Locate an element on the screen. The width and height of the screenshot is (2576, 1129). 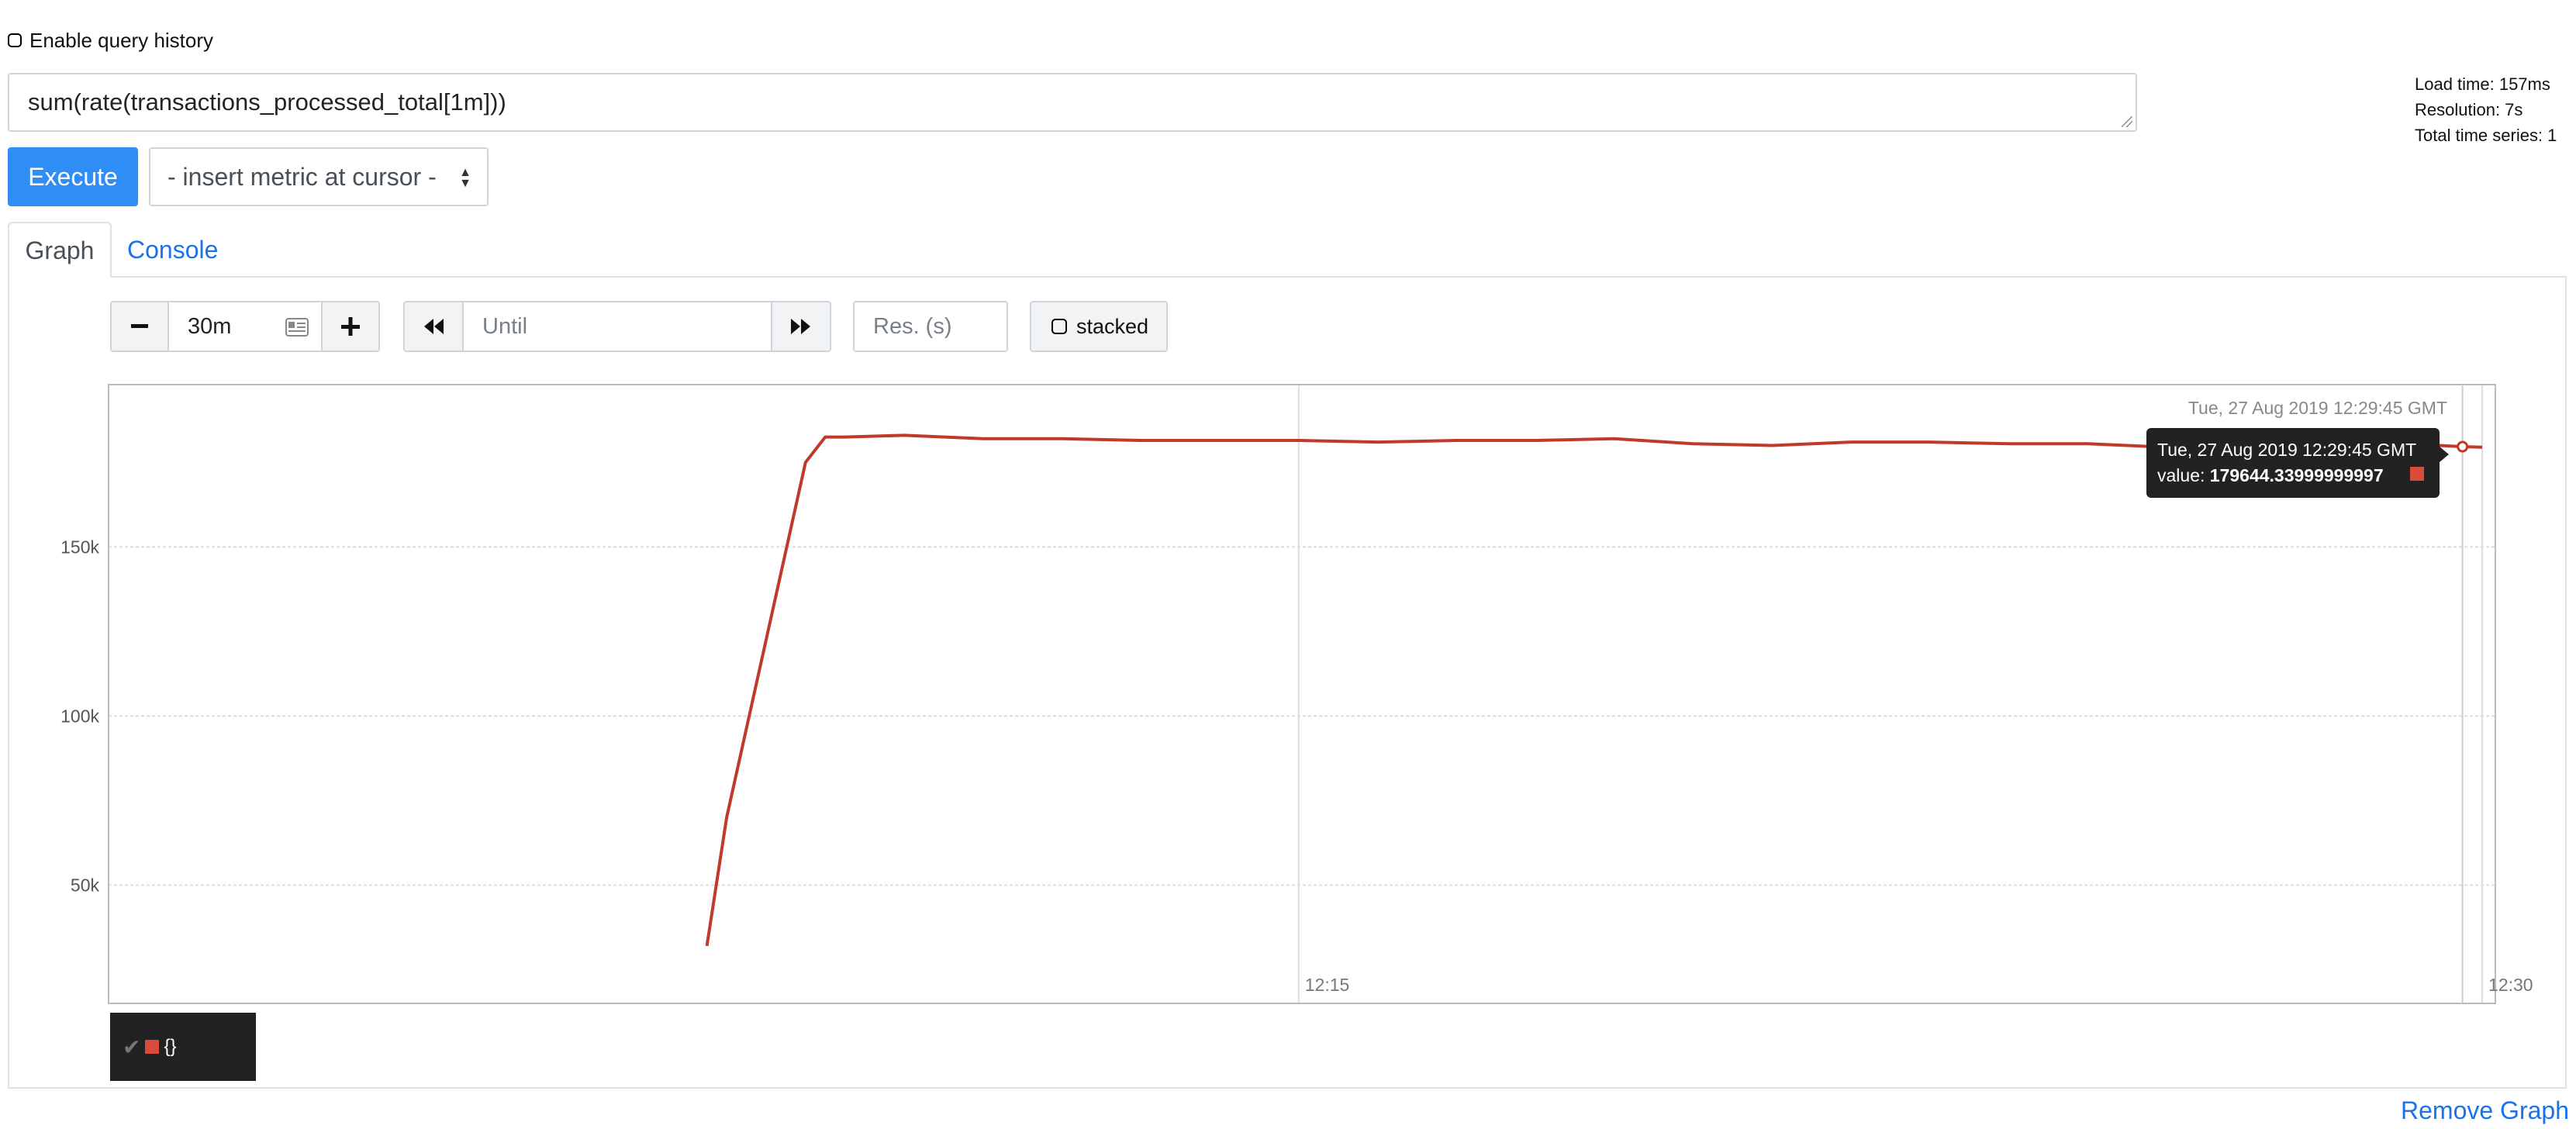
sort-arrows-icon: ▲ ▼ is located at coordinates (465, 178).